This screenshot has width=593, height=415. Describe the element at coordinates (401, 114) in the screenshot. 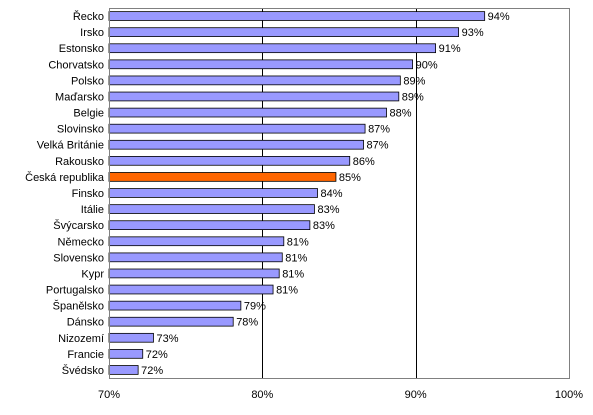

I see `data-label: 88%` at that location.